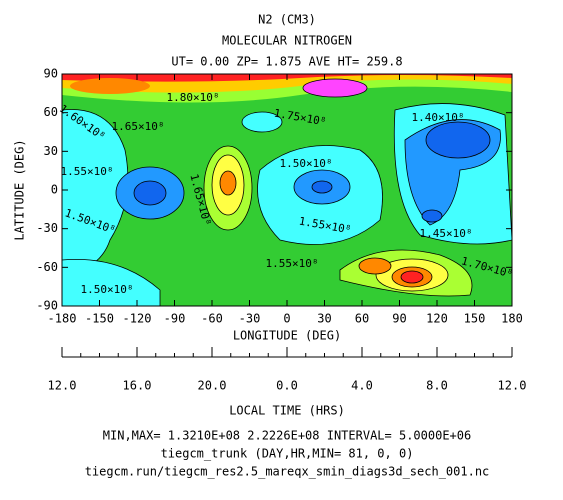  Describe the element at coordinates (287, 454) in the screenshot. I see `footer: tiegcm_trunk (DAY,HR,MIN= 81, 0, 0)` at that location.